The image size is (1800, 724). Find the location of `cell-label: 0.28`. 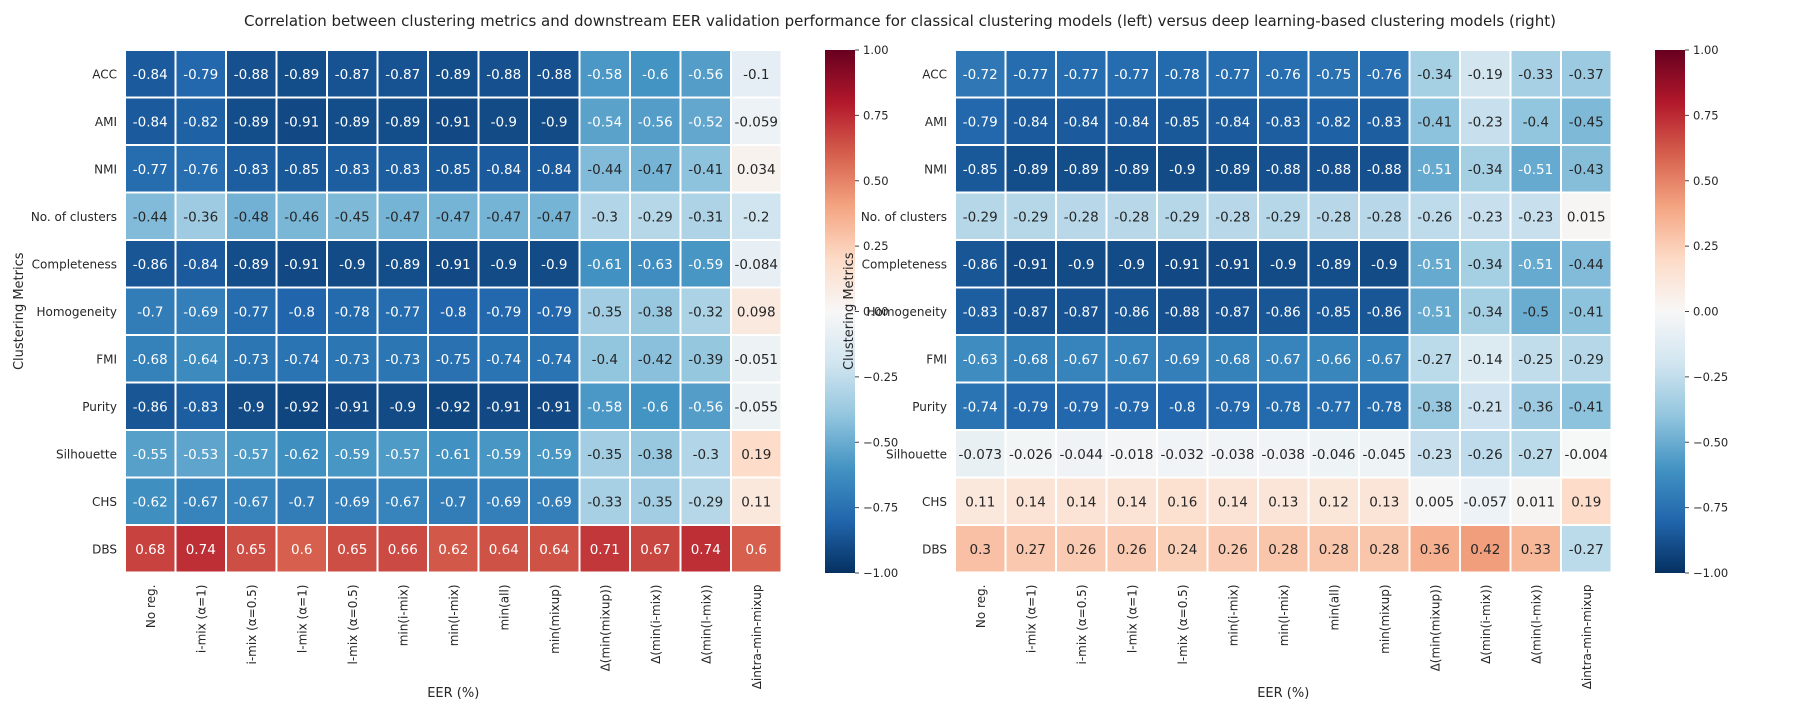

cell-label: 0.28 is located at coordinates (1384, 550).